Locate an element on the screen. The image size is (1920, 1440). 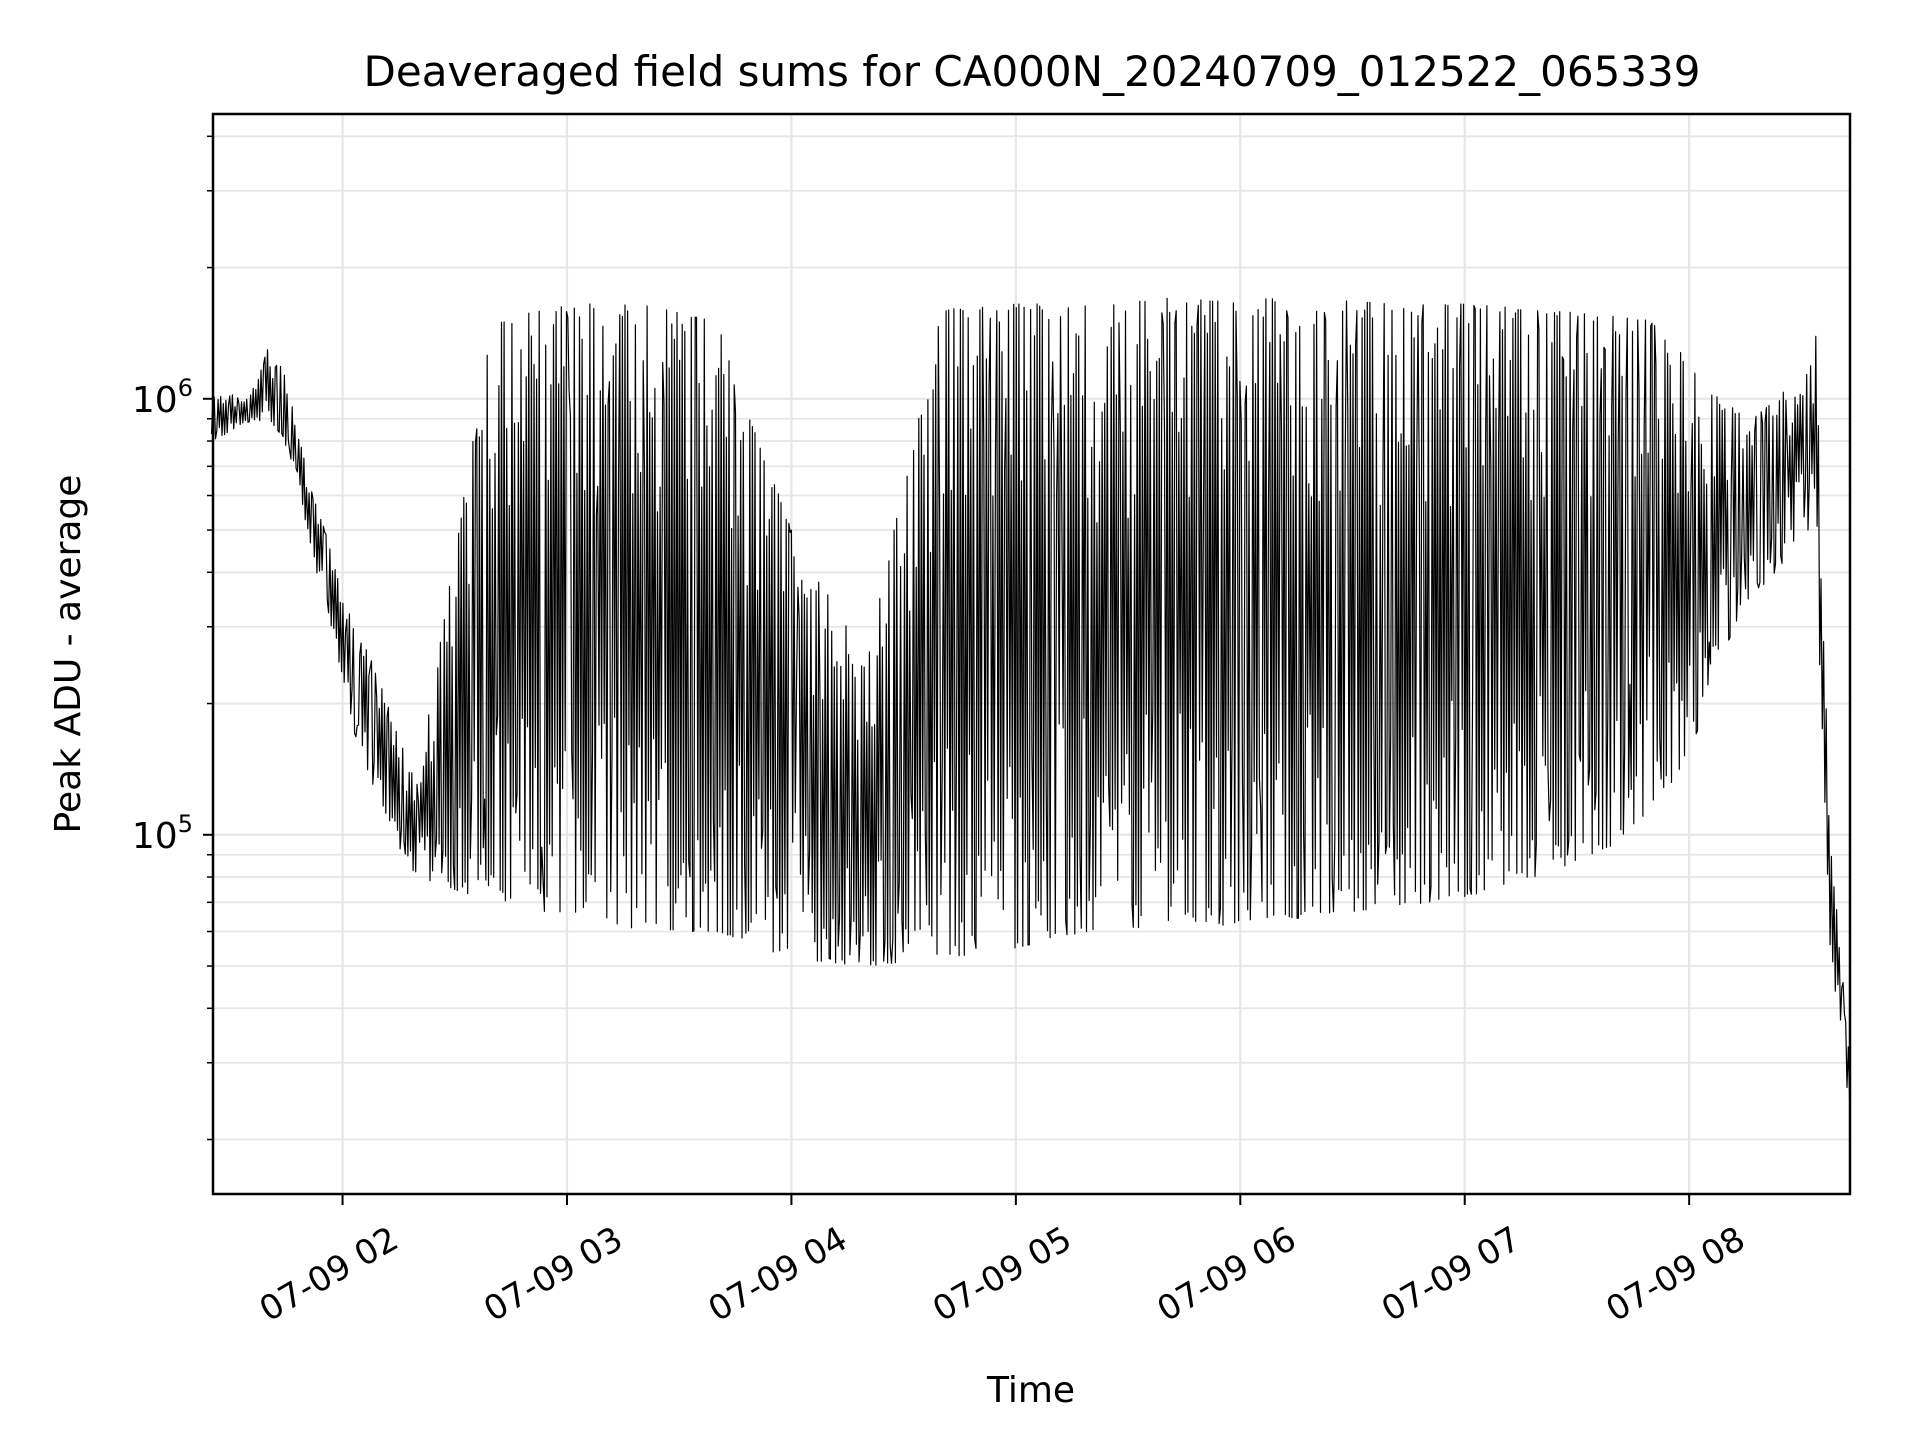
x-axis-label: Time is located at coordinates (1030, 1390).